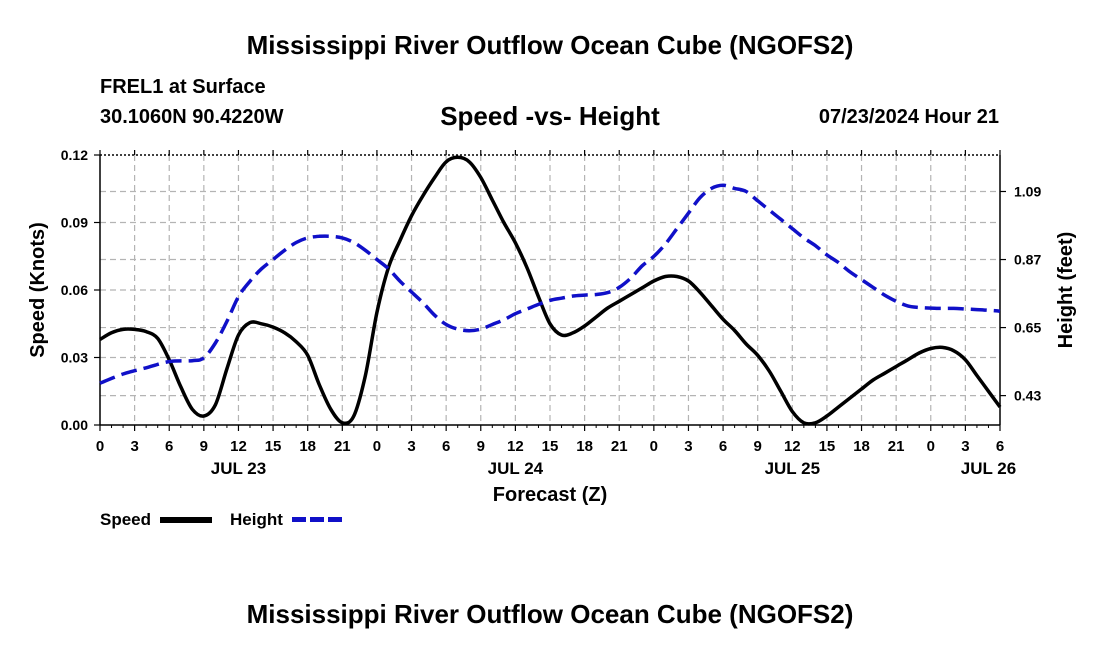 This screenshot has width=1100, height=650. Describe the element at coordinates (74, 290) in the screenshot. I see `y-tick-label: 0.06` at that location.